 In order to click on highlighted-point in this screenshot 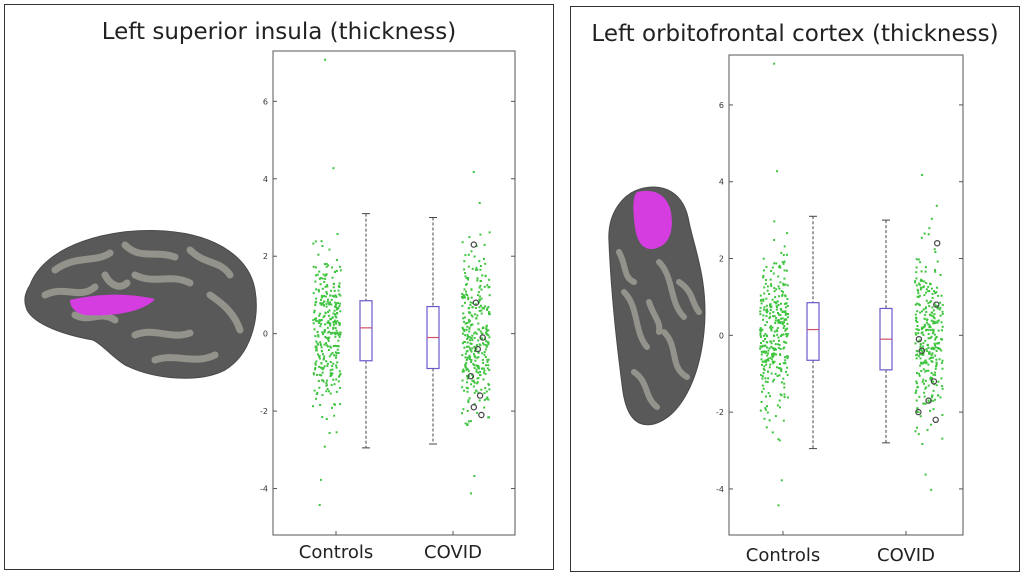, I will do `click(936, 304)`.